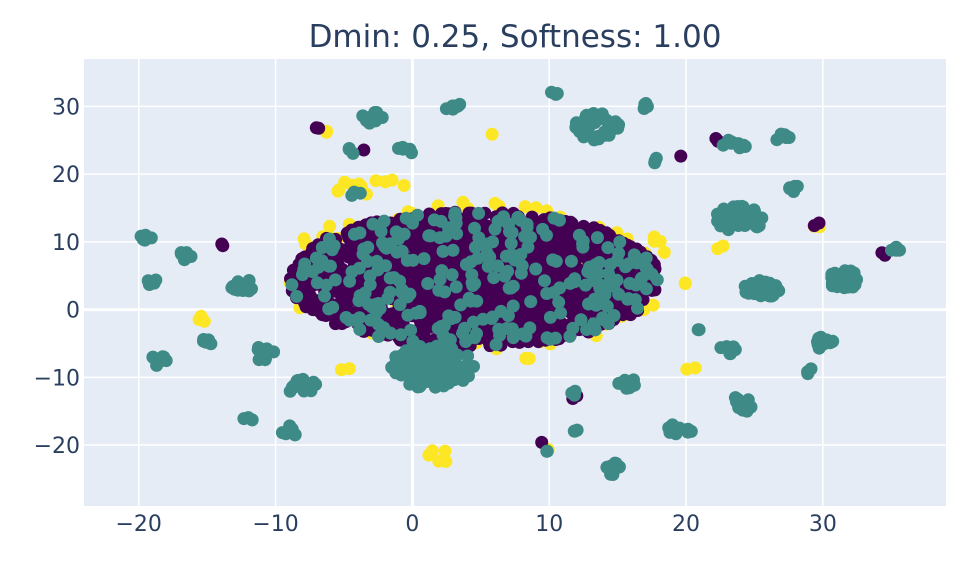 The height and width of the screenshot is (574, 966). I want to click on x-tick-label: 30, so click(823, 524).